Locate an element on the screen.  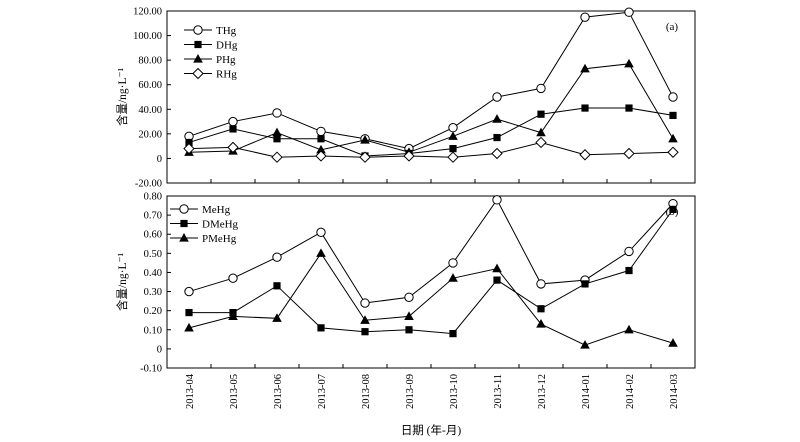
legend-entry-DMeHg: DMeHg is located at coordinates (204, 225).